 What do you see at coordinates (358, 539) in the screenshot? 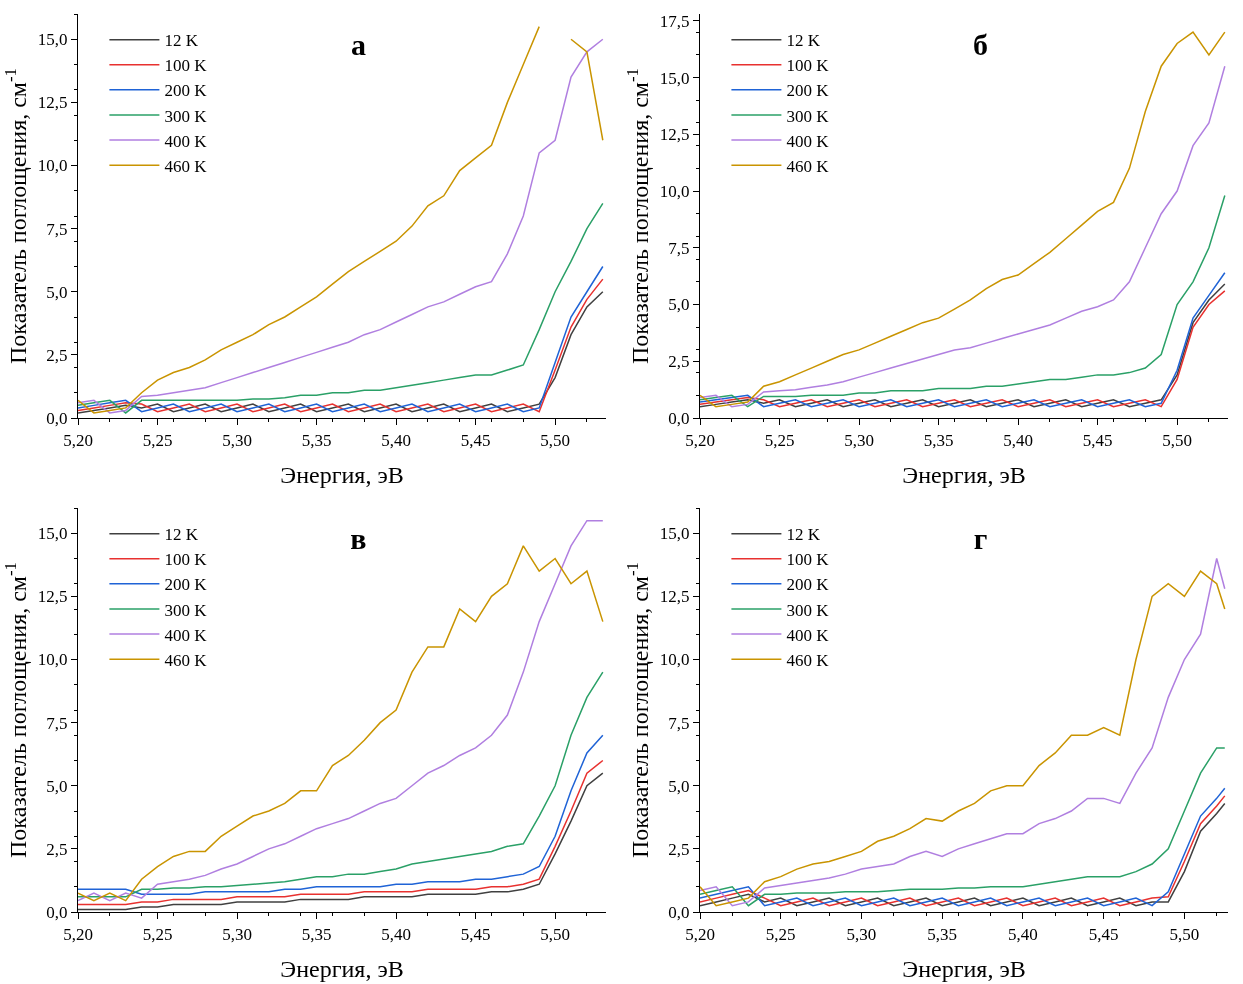
I see `text: в` at bounding box center [358, 539].